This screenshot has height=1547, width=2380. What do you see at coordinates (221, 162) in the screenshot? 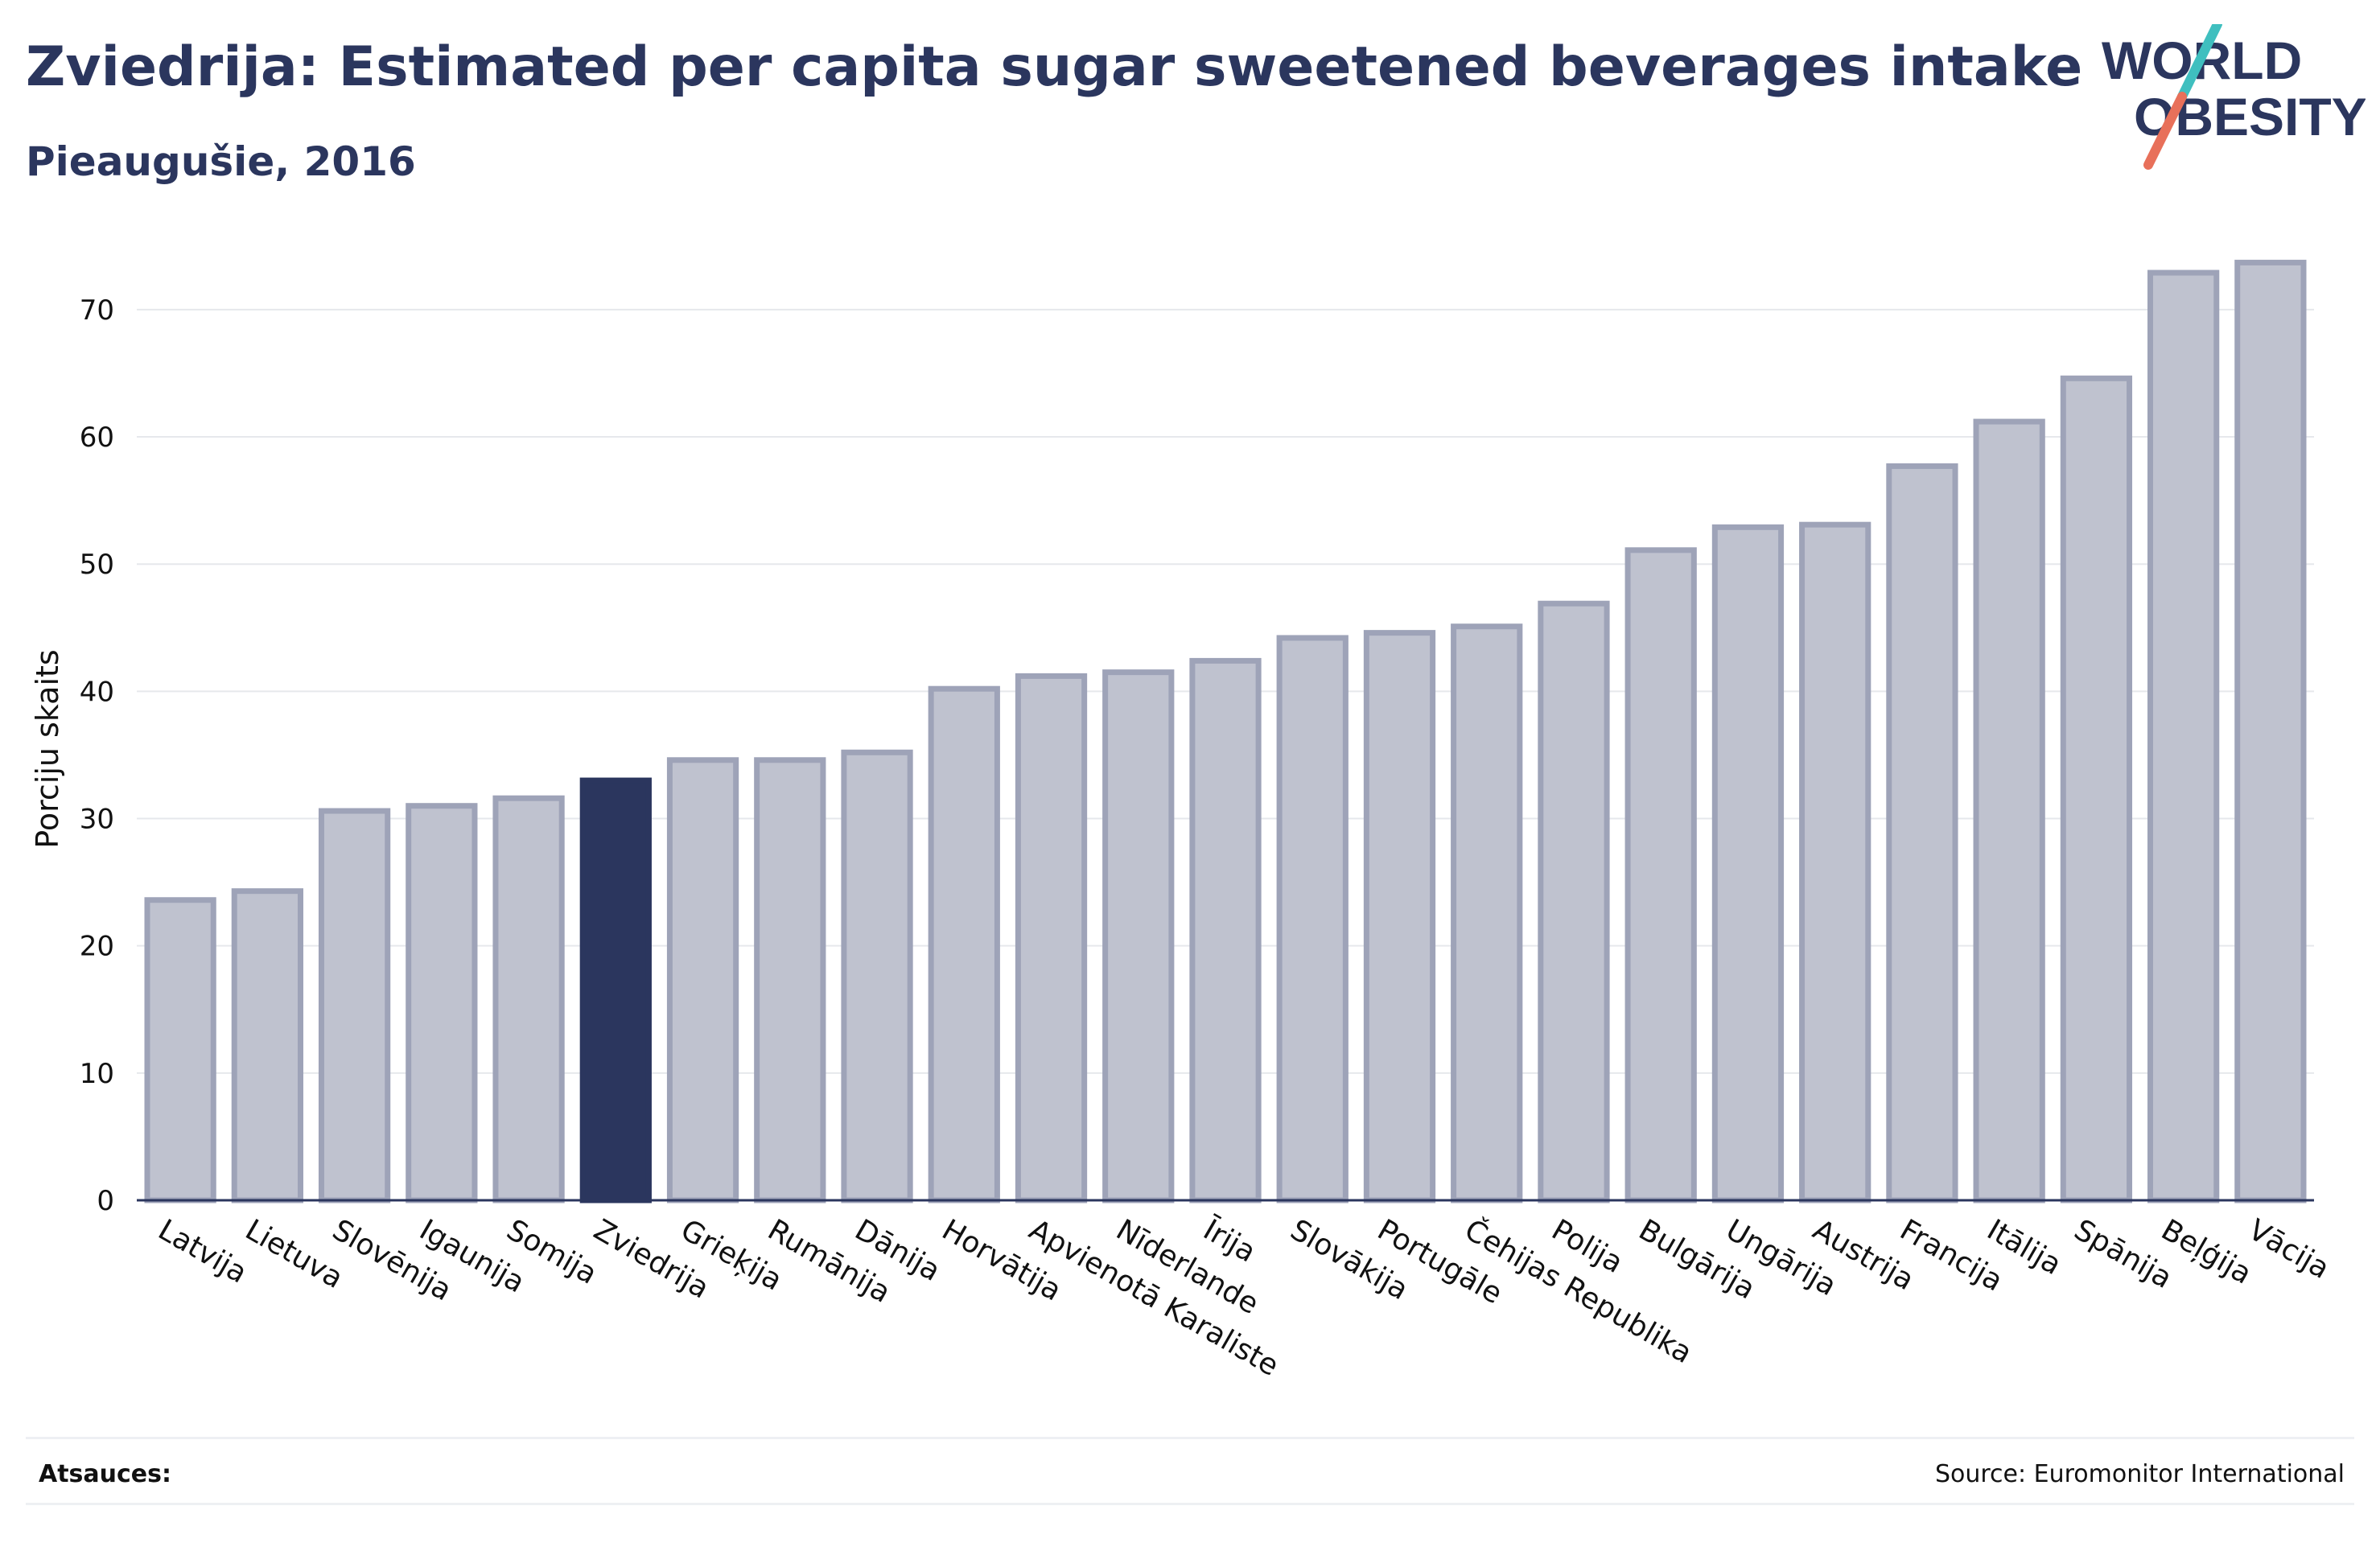
I see `chart-subtitle: Pieaugušie, 2016` at bounding box center [221, 162].